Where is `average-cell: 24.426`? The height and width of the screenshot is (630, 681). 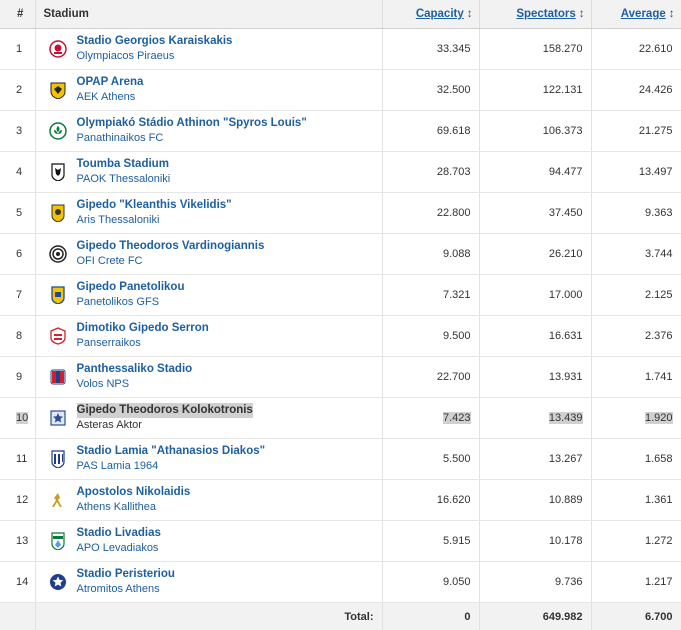 average-cell: 24.426 is located at coordinates (636, 90).